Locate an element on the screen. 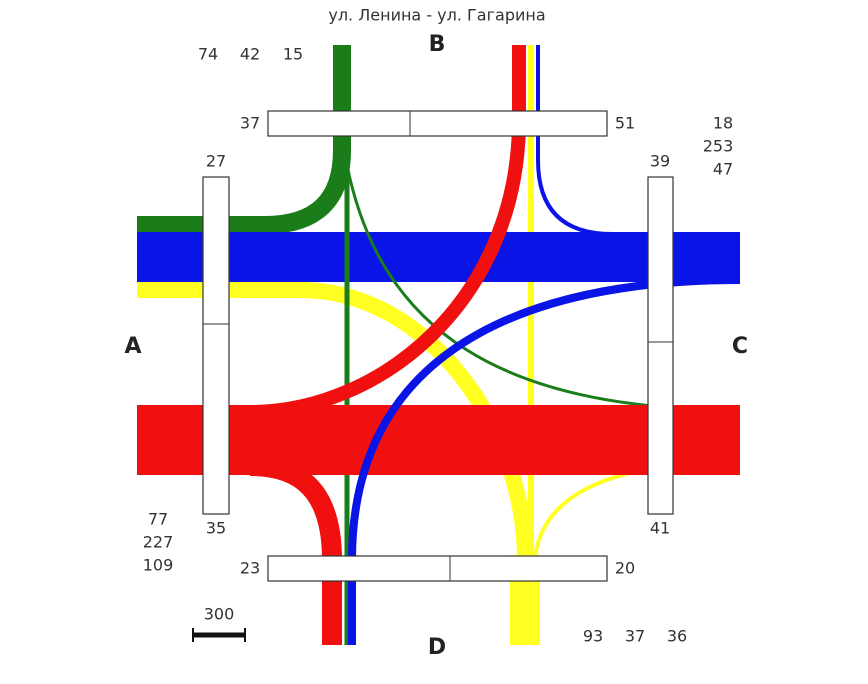 The height and width of the screenshot is (684, 868). approach-count: 227 is located at coordinates (158, 542).